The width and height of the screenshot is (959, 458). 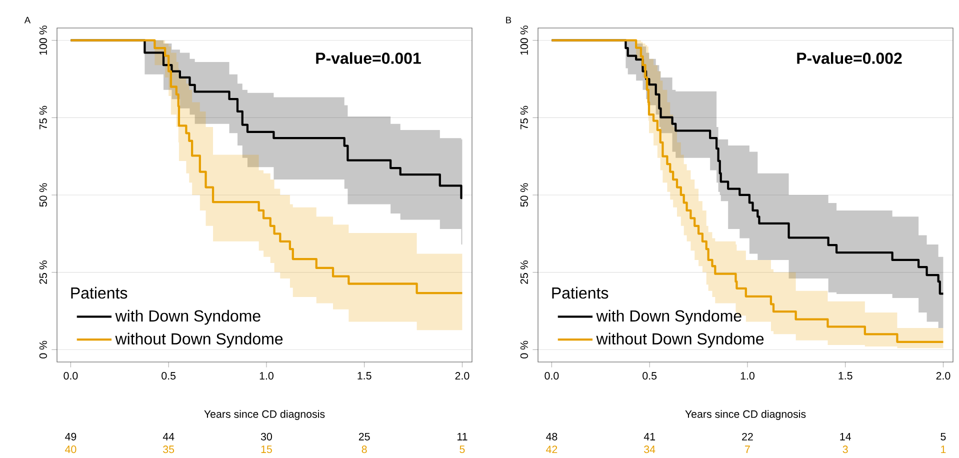 I want to click on text: 7, so click(x=747, y=450).